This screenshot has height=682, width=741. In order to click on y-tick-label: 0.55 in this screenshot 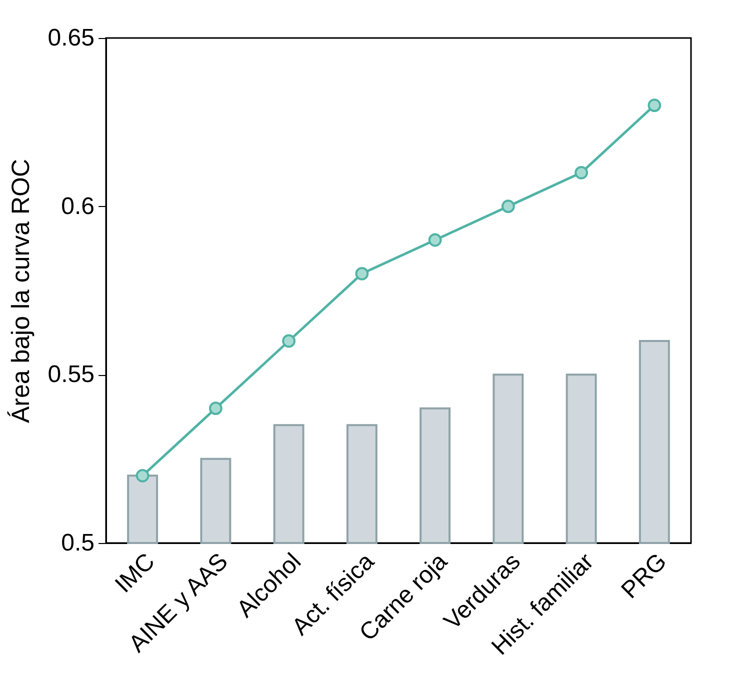, I will do `click(71, 374)`.